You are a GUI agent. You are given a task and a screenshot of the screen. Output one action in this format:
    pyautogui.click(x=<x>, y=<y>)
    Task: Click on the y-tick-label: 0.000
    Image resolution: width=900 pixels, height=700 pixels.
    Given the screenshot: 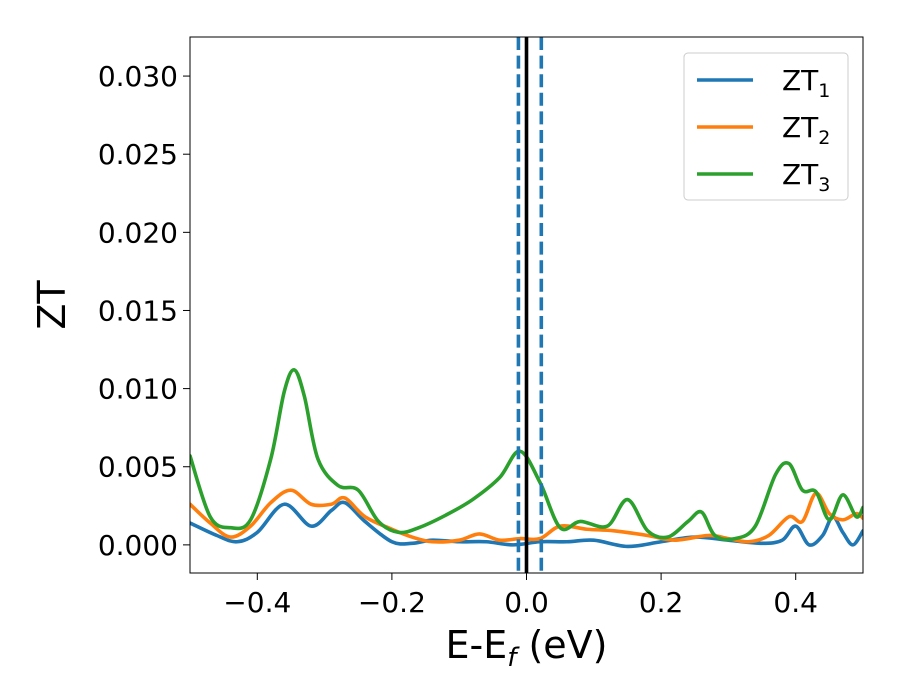 What is the action you would take?
    pyautogui.click(x=138, y=545)
    